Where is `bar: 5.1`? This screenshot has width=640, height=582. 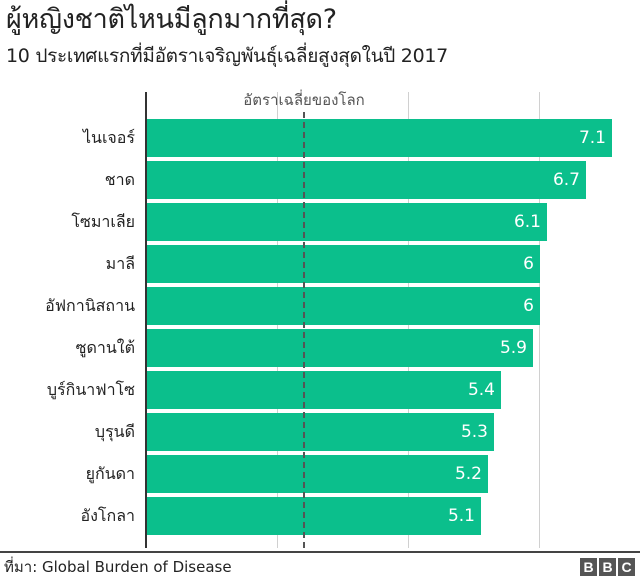
bar: 5.1 is located at coordinates (314, 516).